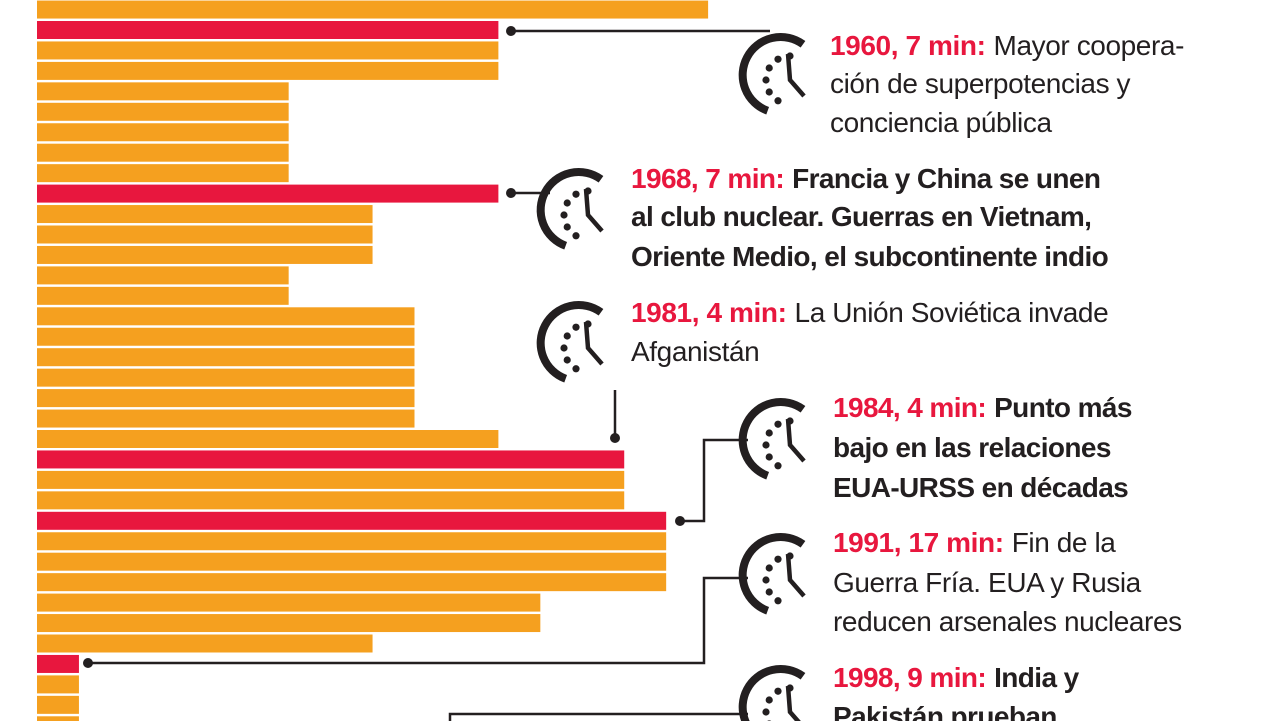  I want to click on annotation-title: 1998, 9 min:, so click(909, 677).